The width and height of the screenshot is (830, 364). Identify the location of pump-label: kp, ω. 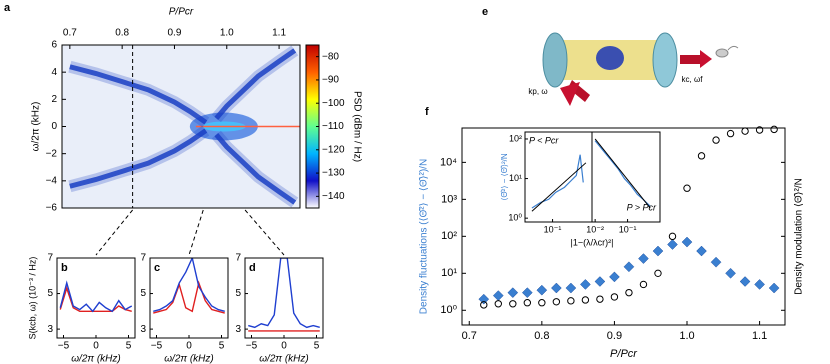
(537, 91).